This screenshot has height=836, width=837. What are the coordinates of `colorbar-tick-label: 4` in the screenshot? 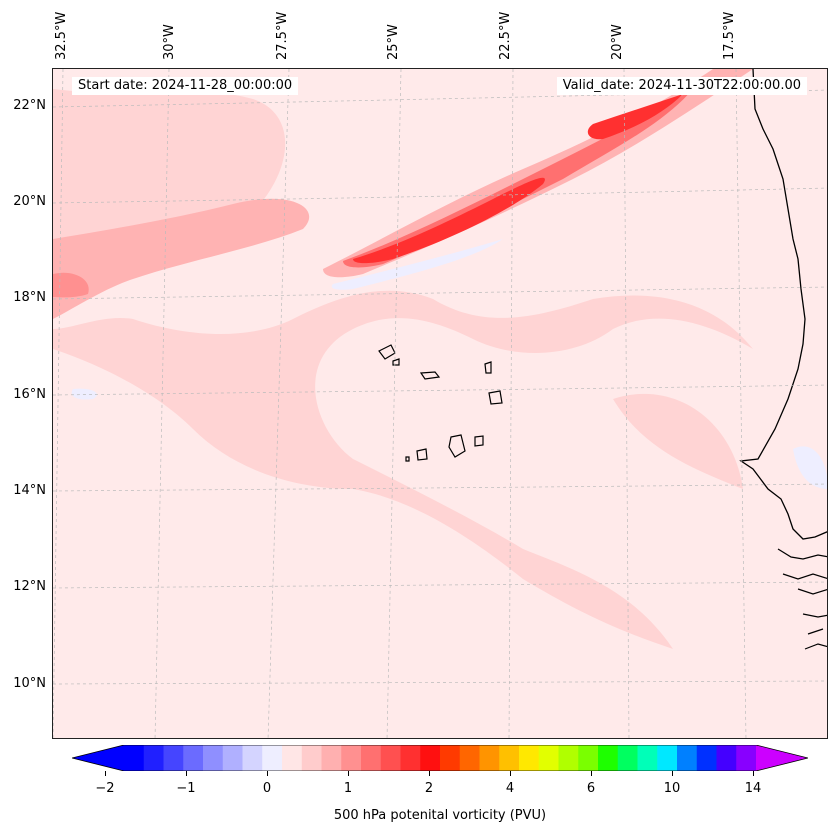 It's located at (510, 788).